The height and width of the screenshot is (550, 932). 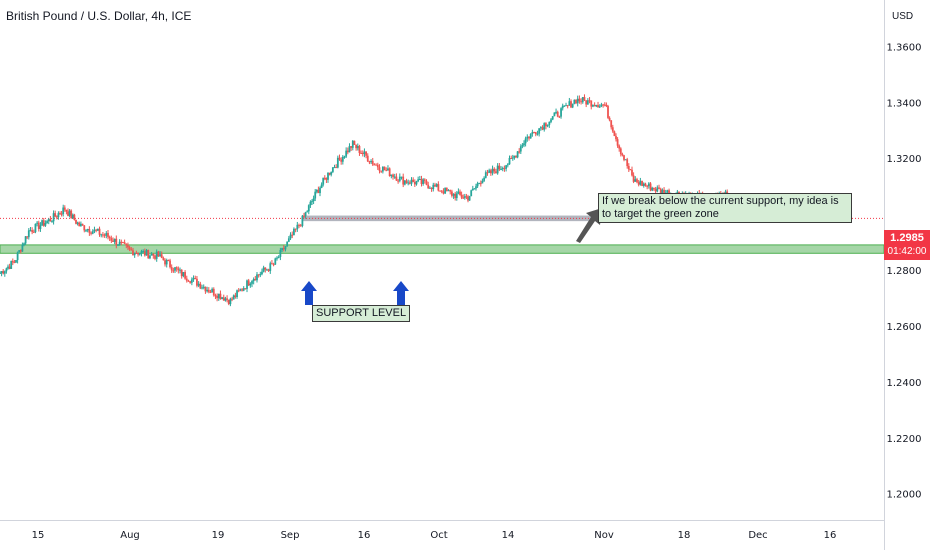 What do you see at coordinates (99, 16) in the screenshot?
I see `chart-title: British Pound / U.S. Dollar, 4h, ICE` at bounding box center [99, 16].